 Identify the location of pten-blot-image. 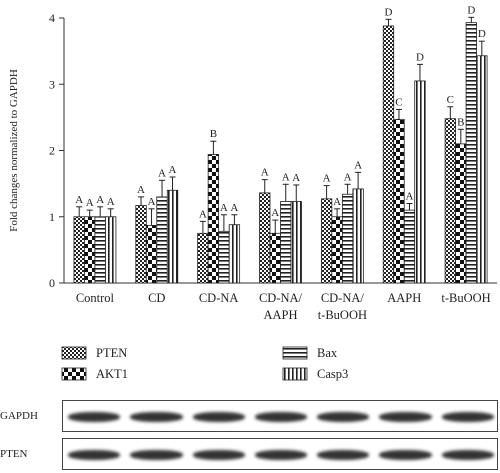
(280, 454).